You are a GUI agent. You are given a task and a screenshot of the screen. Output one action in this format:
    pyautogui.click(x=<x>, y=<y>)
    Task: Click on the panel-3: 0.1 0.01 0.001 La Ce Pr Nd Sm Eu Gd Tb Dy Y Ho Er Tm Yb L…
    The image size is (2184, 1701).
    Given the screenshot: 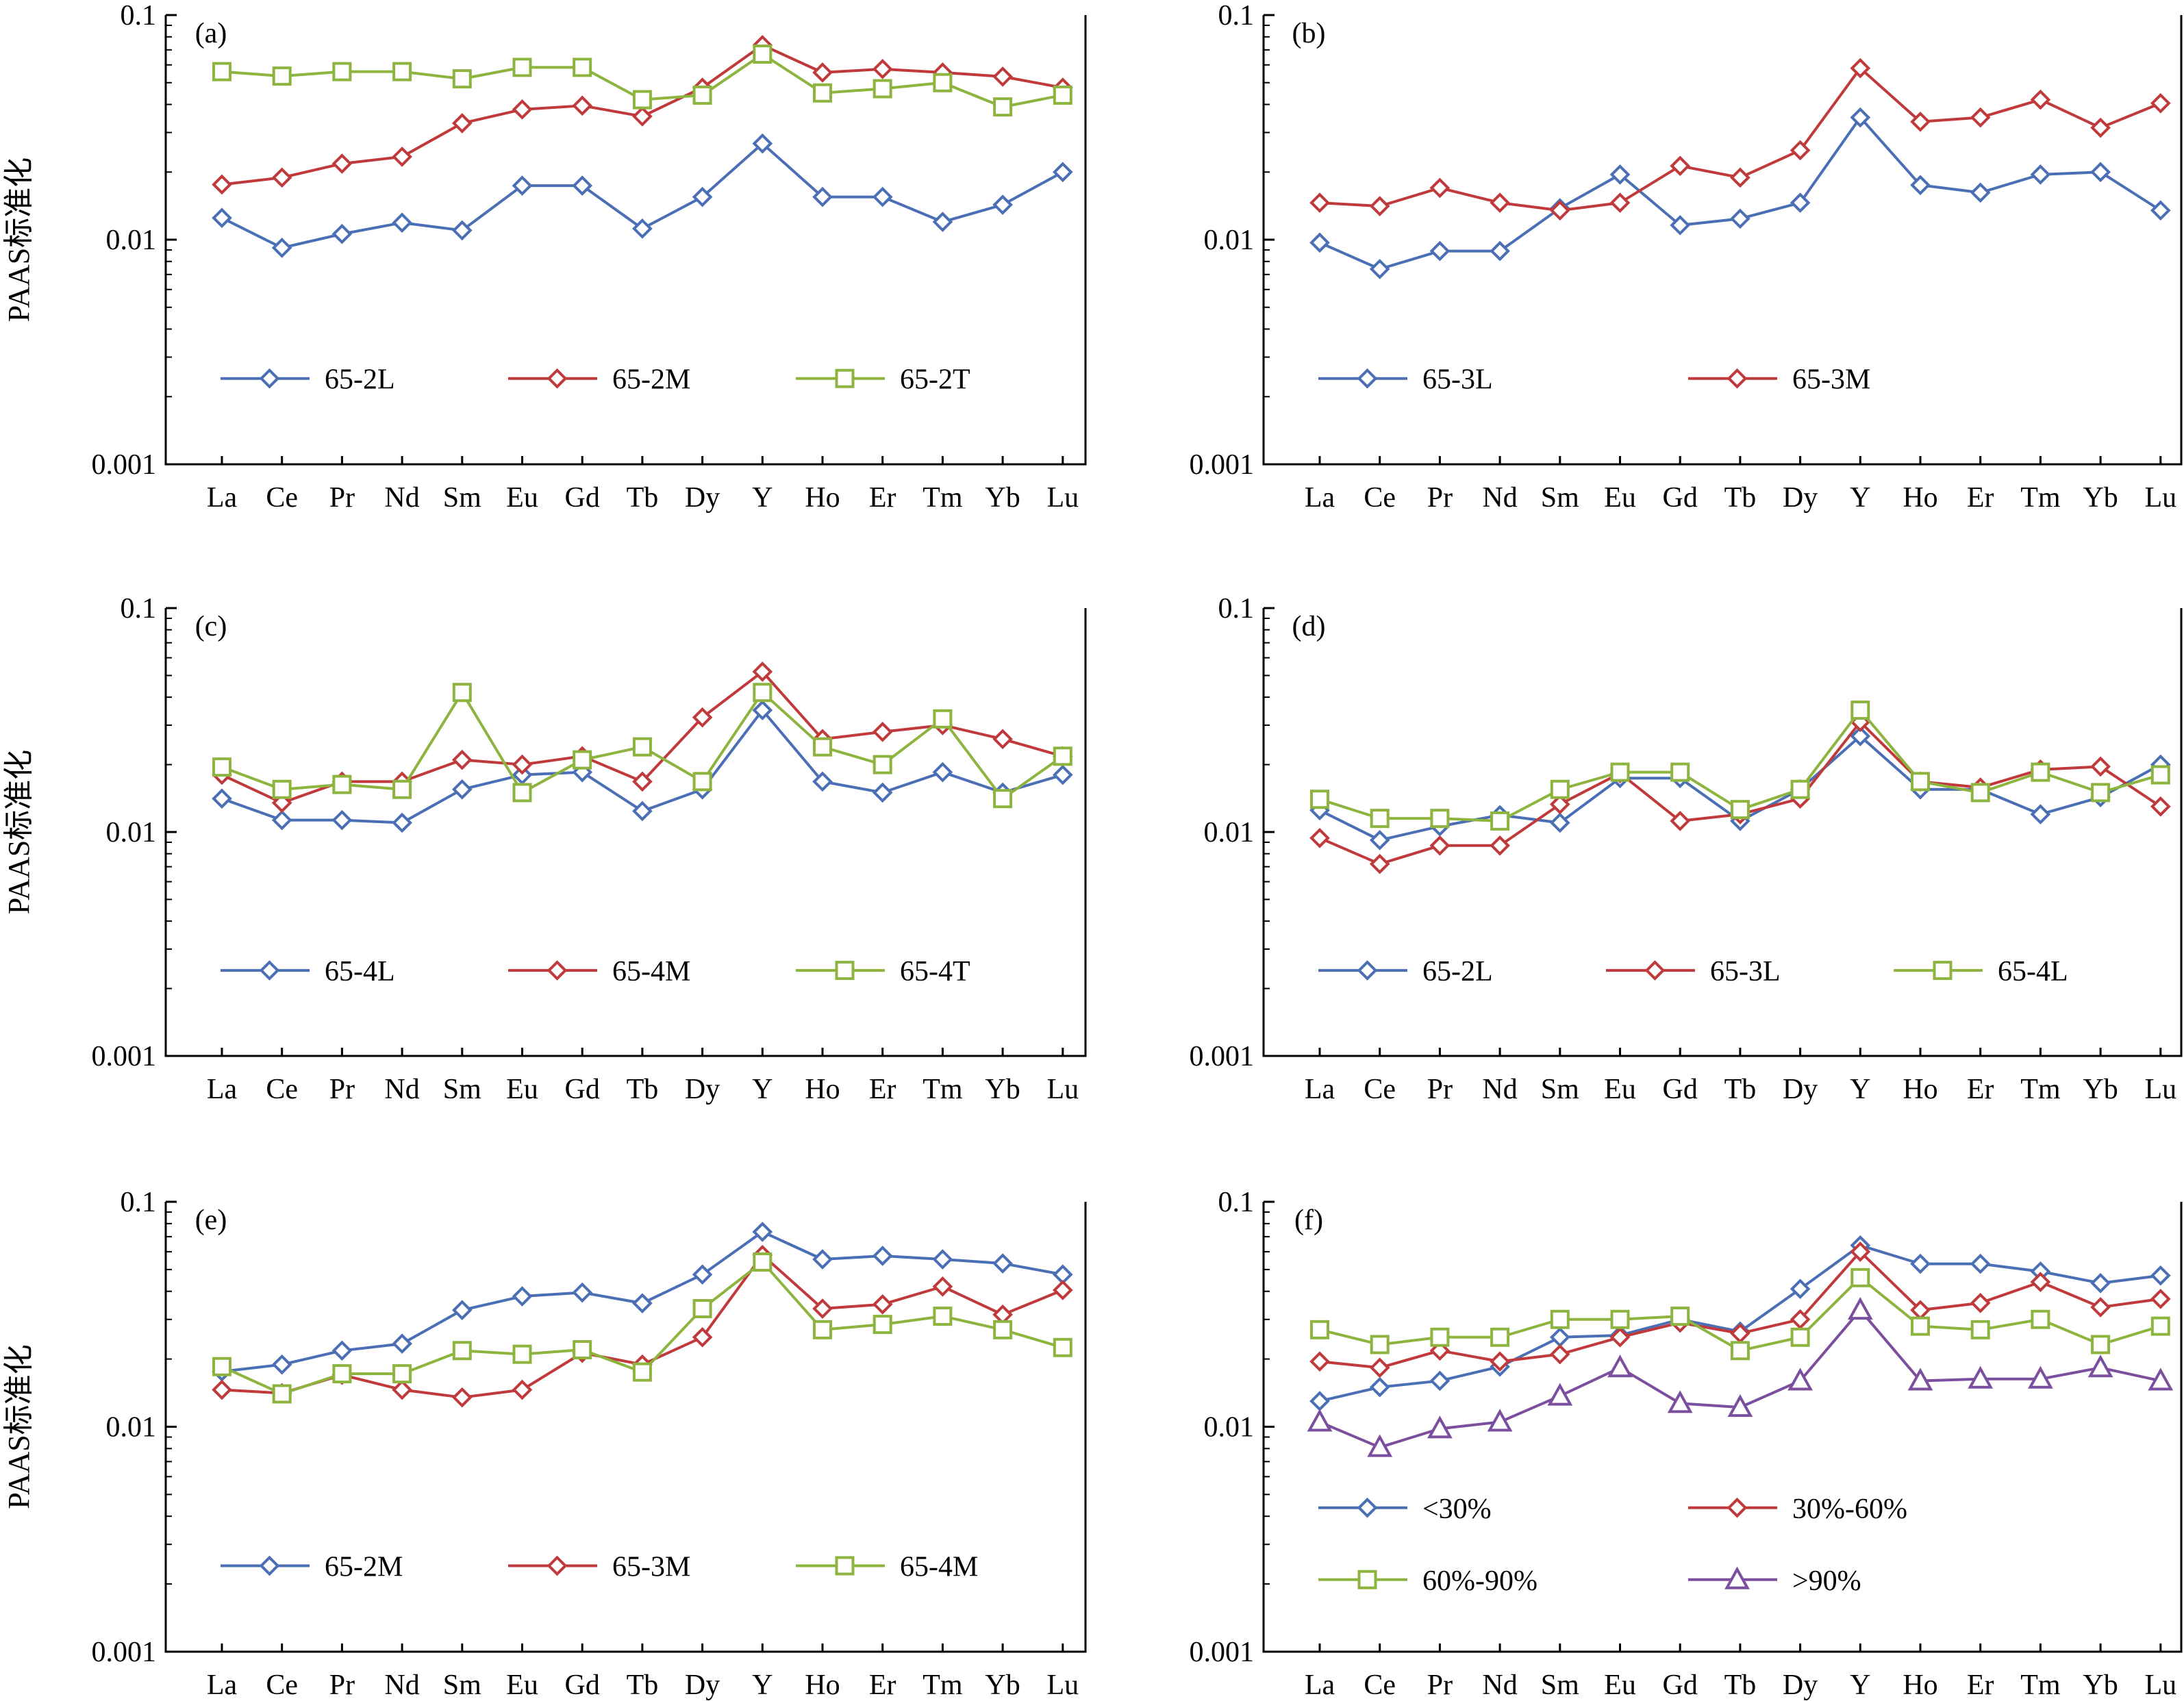 What is the action you would take?
    pyautogui.click(x=1686, y=849)
    